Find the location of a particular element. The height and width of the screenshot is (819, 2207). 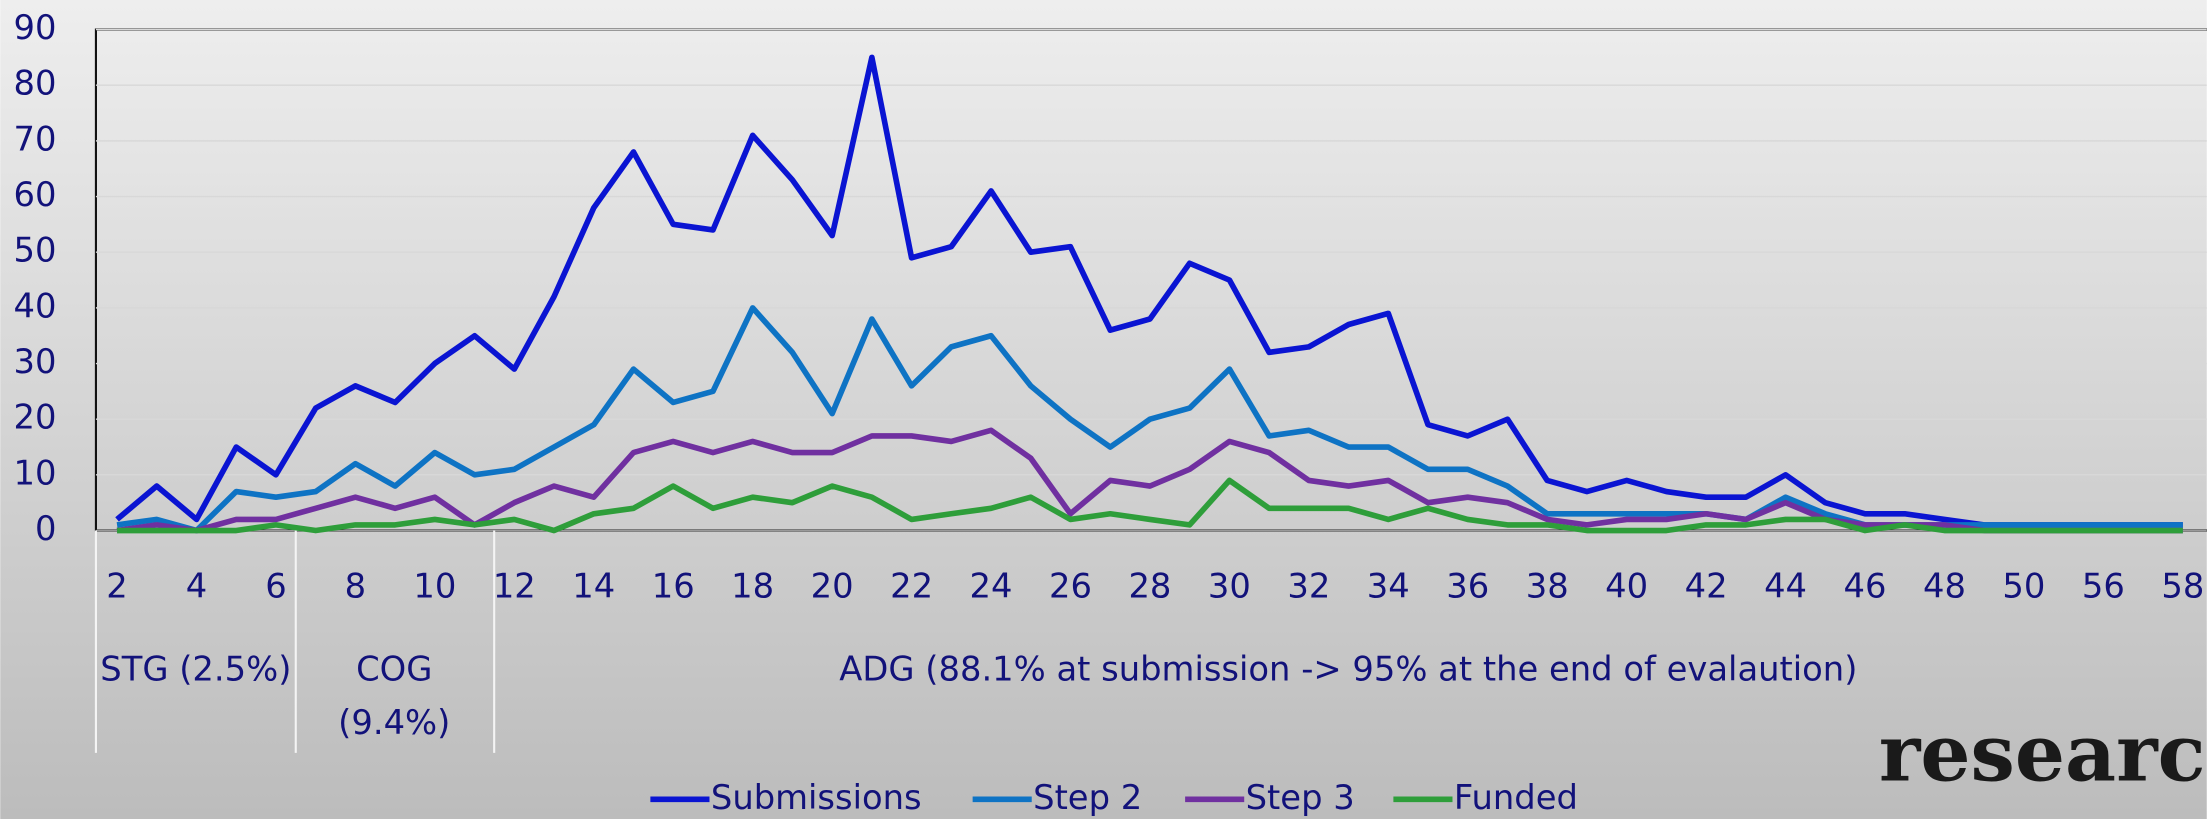

x-tick-label: 14 is located at coordinates (593, 586).